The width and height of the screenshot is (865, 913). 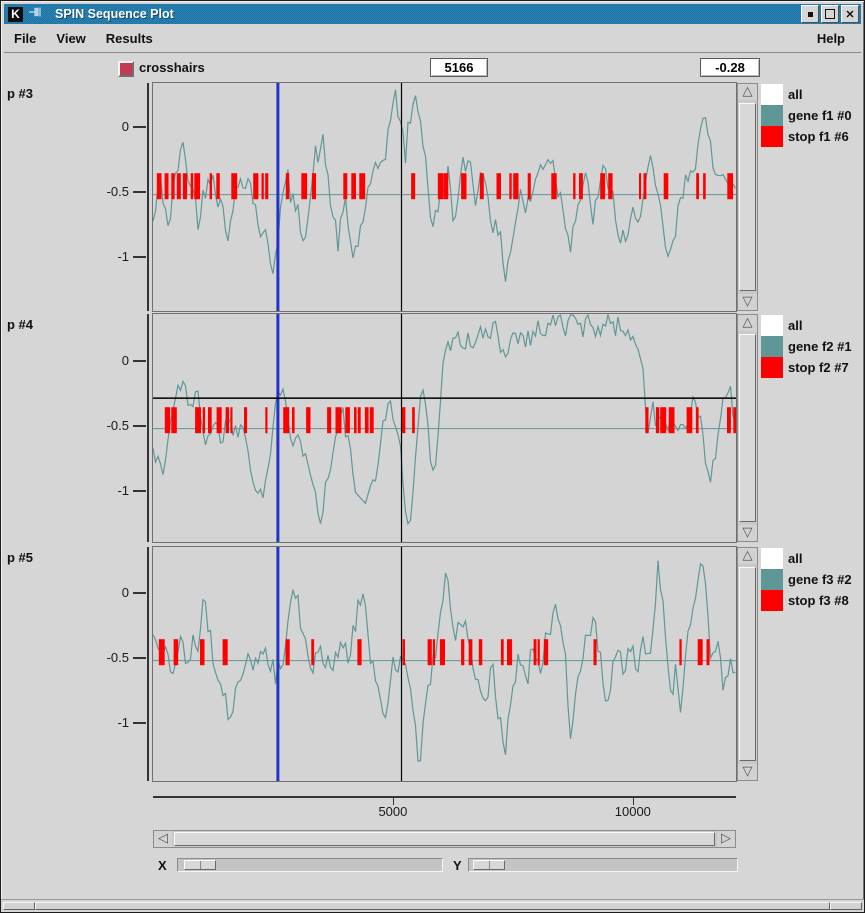 I want to click on h-scroll-track, so click(x=444, y=839).